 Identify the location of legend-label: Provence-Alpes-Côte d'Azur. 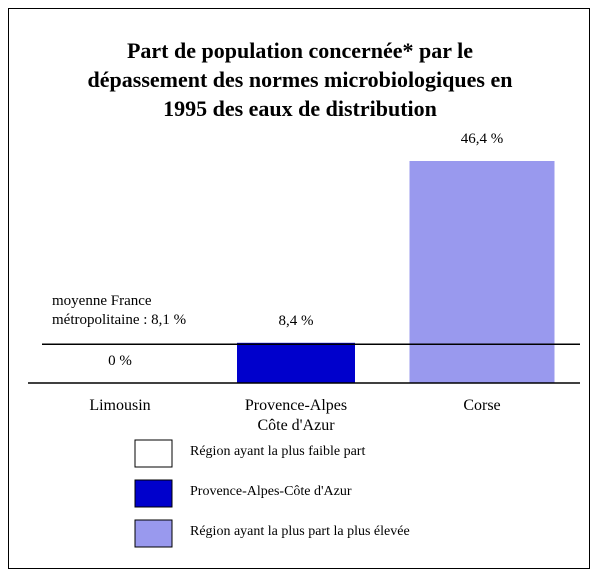
(271, 491).